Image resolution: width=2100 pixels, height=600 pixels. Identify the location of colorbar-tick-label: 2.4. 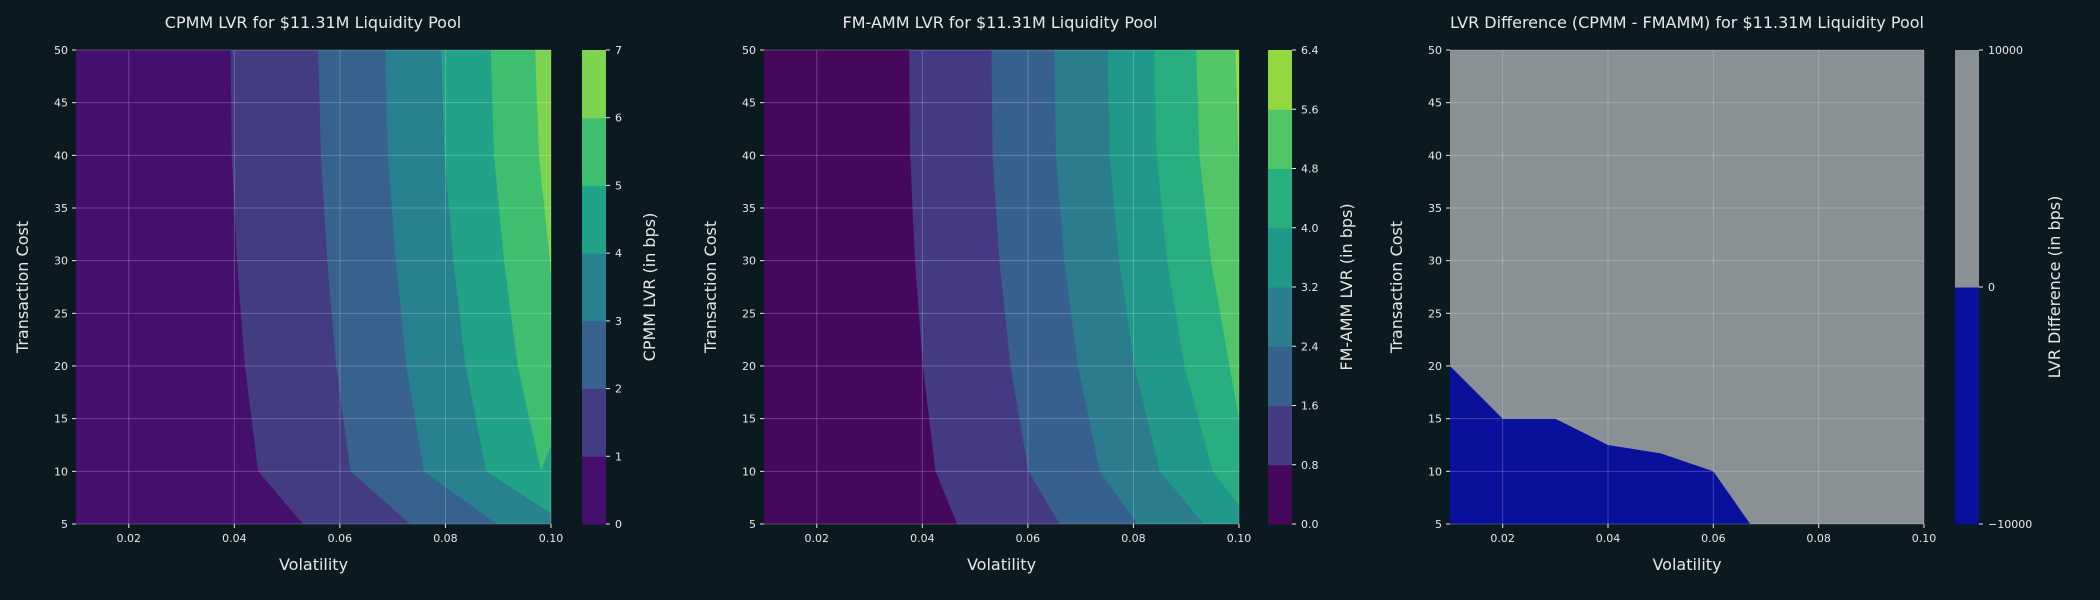
(1310, 346).